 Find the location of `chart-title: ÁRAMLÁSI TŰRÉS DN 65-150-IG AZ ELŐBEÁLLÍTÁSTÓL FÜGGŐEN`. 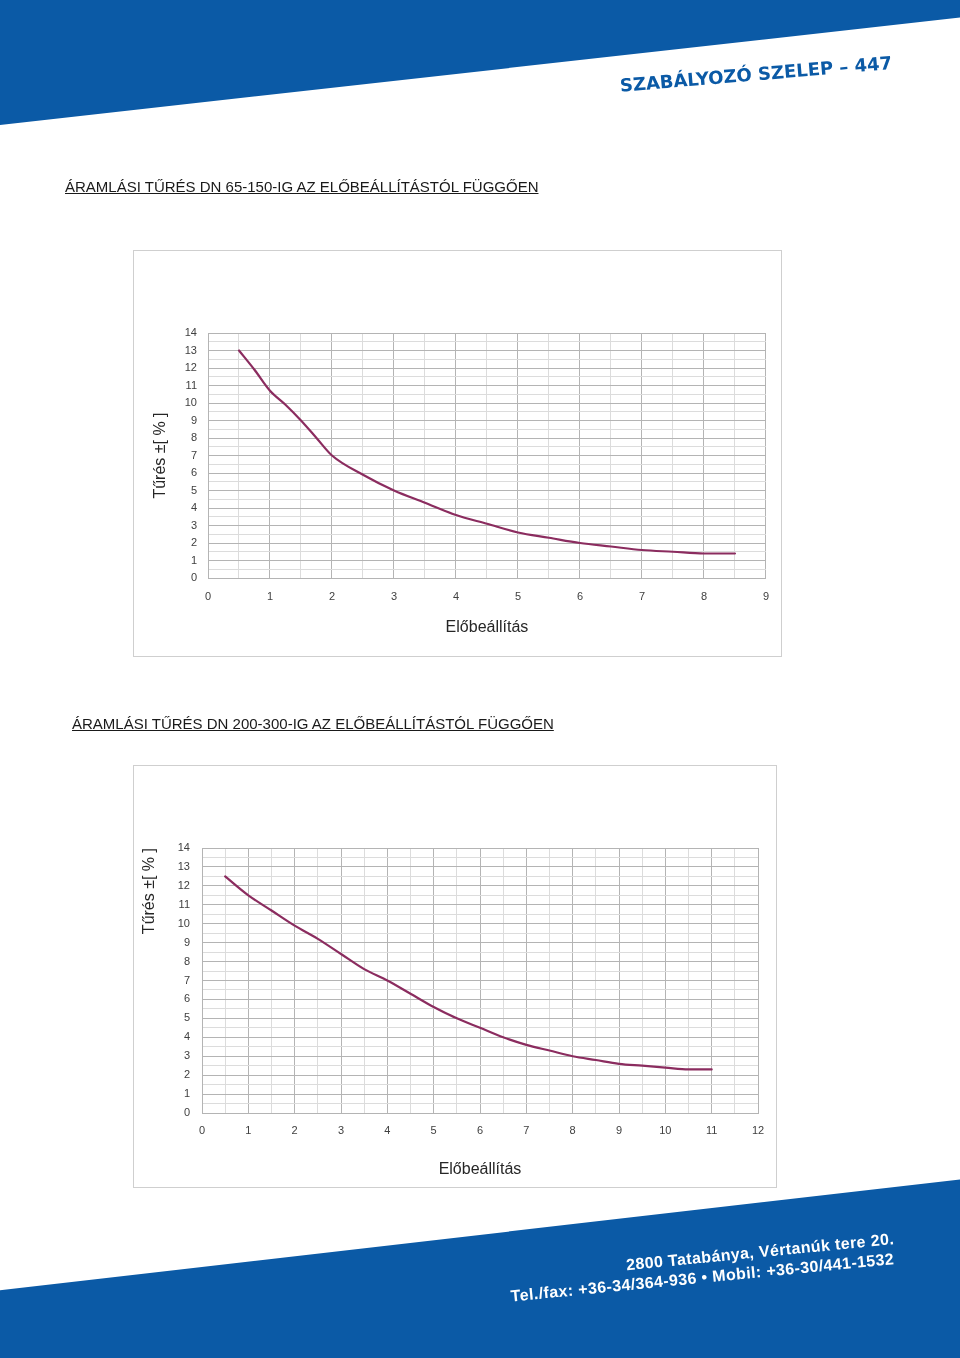

chart-title: ÁRAMLÁSI TŰRÉS DN 65-150-IG AZ ELŐBEÁLLÍTÁSTÓL FÜGGŐEN is located at coordinates (302, 186).